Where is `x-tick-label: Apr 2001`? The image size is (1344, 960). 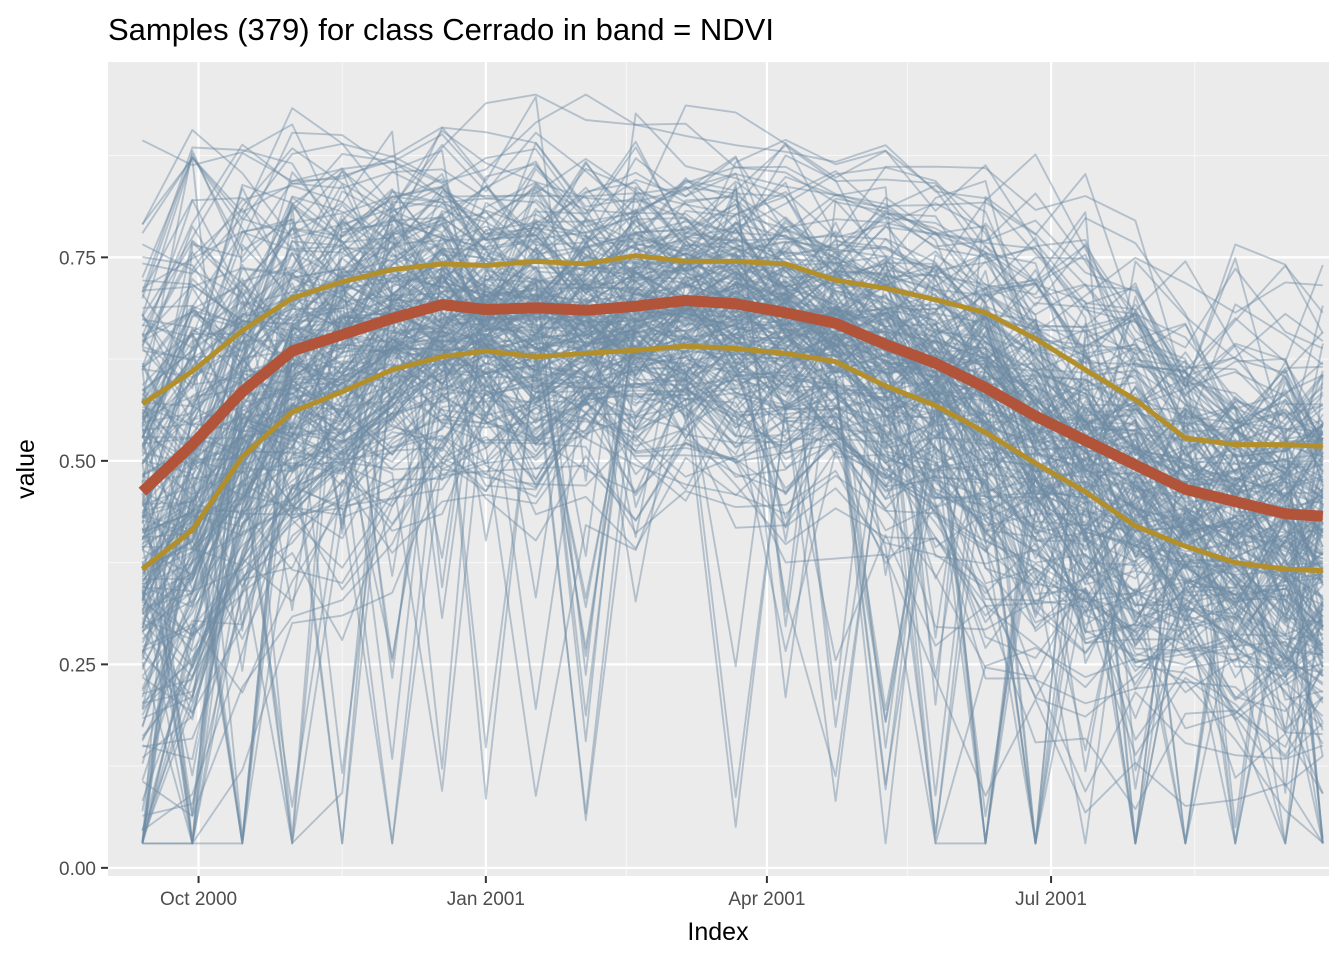
x-tick-label: Apr 2001 is located at coordinates (766, 899).